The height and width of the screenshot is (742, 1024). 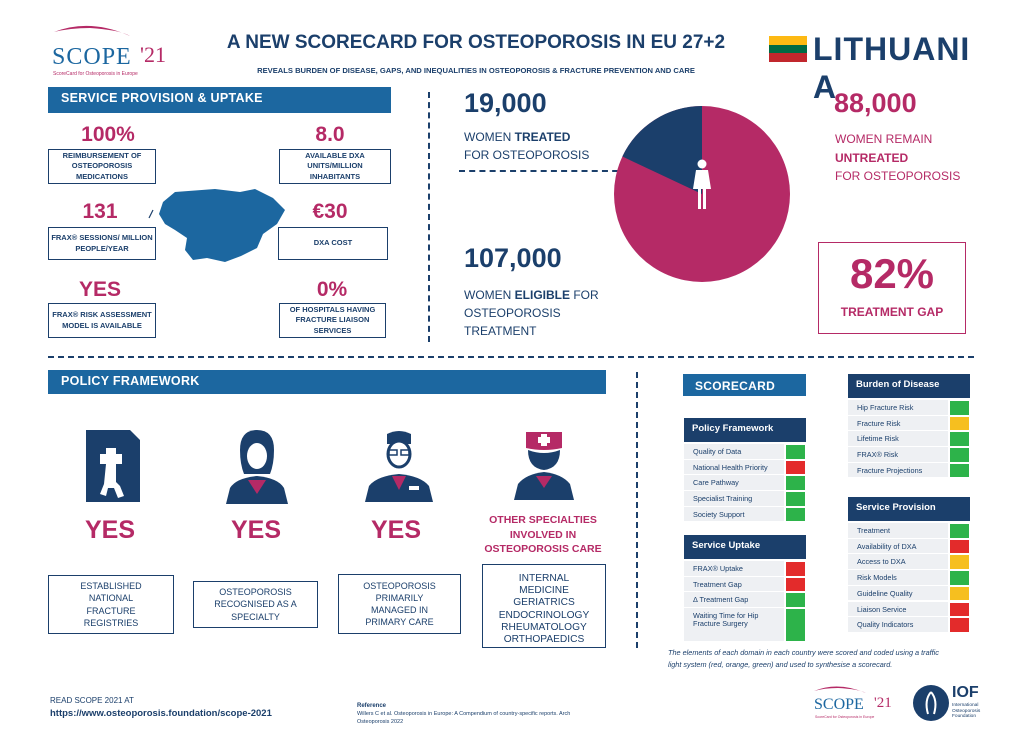 I want to click on scorecard-row: Specialist Training, so click(x=734, y=498).